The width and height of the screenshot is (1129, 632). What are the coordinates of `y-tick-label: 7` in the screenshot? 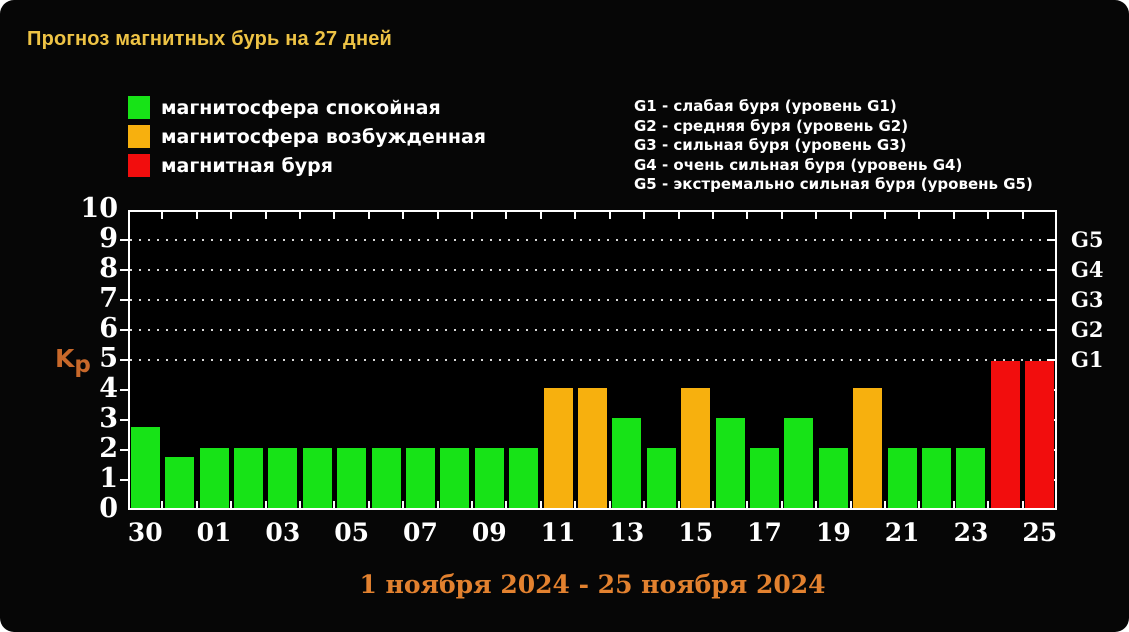 It's located at (108, 298).